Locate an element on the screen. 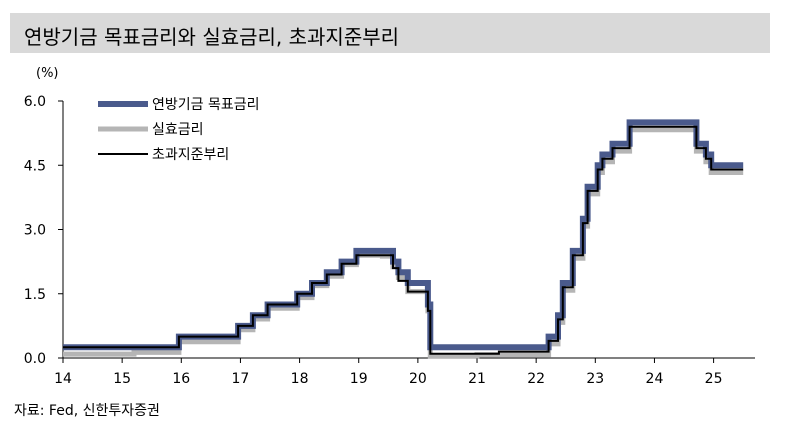 This screenshot has height=430, width=792. title-bar: 연방기금 목표금리와 실효금리, 초과지준부리 is located at coordinates (390, 33).